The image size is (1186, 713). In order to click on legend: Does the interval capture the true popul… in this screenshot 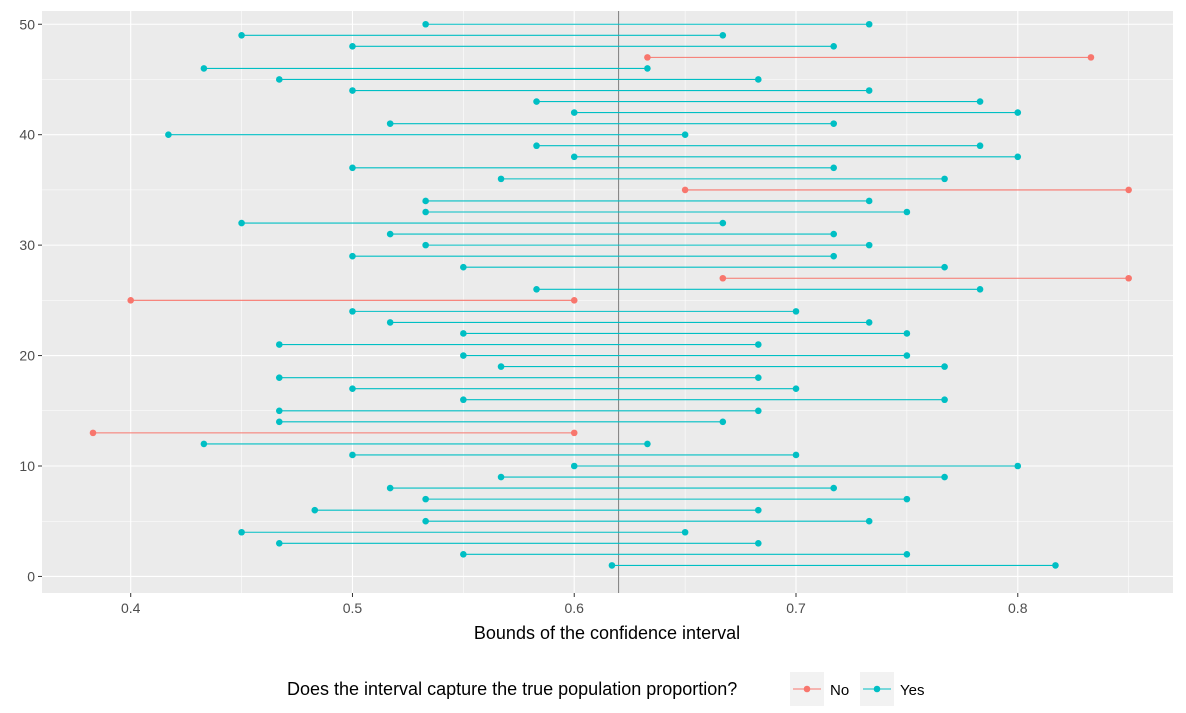, I will do `click(605, 689)`.